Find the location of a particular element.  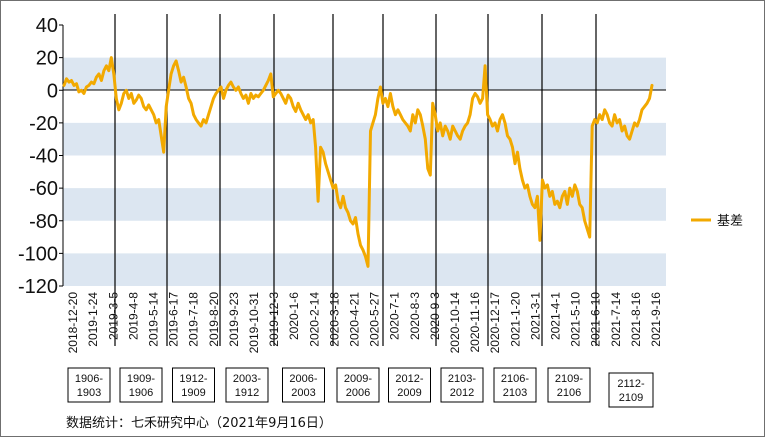

y-tick-label: 20 is located at coordinates (47, 59).